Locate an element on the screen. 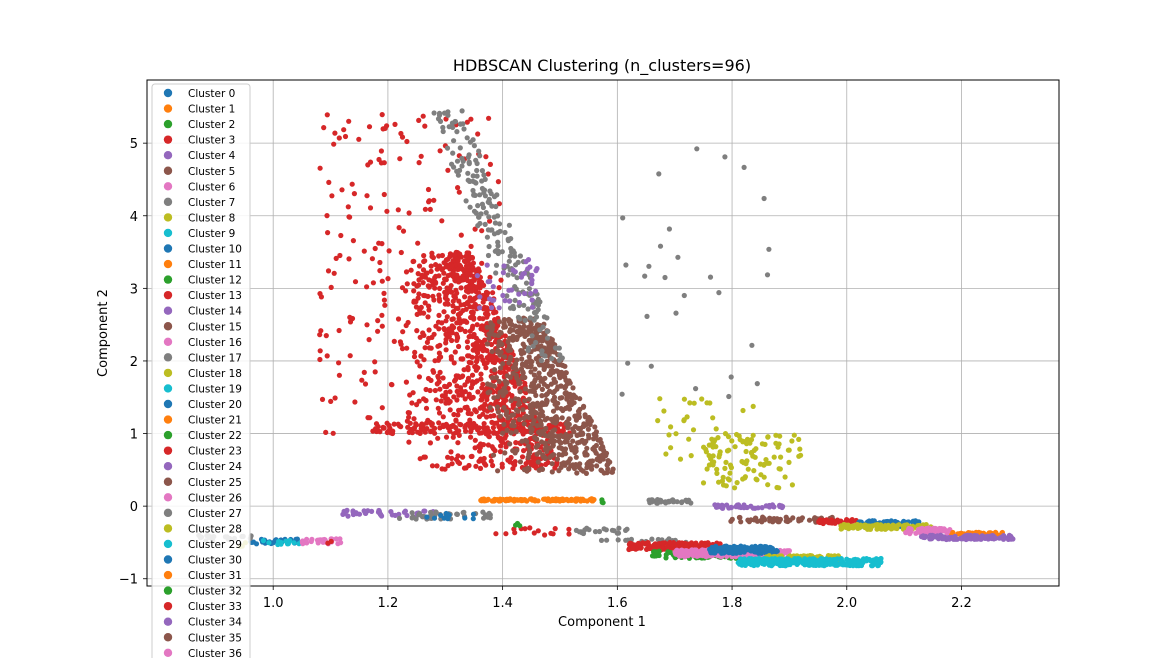 The height and width of the screenshot is (658, 1175). legend-entry-label: Cluster 1 is located at coordinates (211, 110).